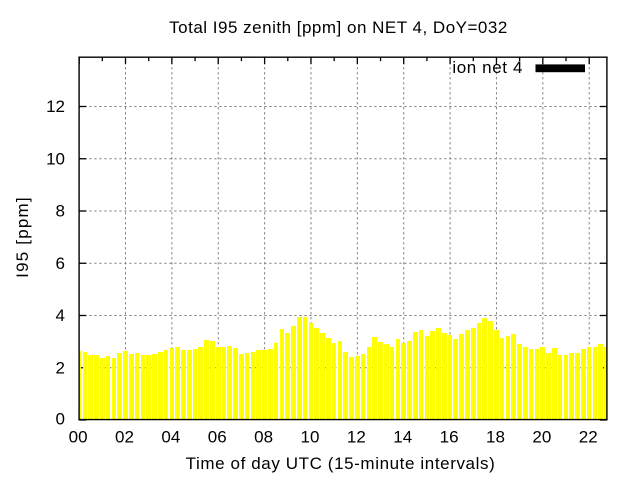  I want to click on svg-text: 0, so click(60, 418).